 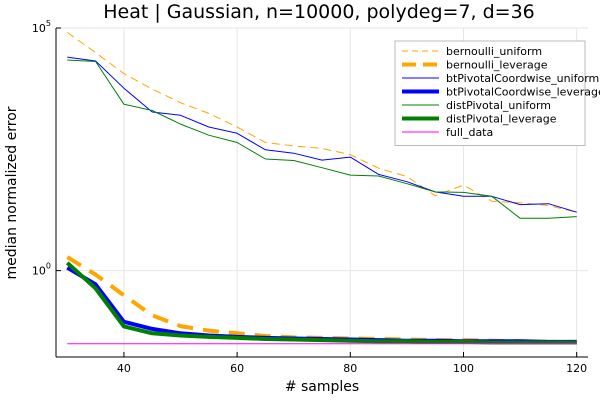 I want to click on legend-label: distPivotal_uniform, so click(x=498, y=105).